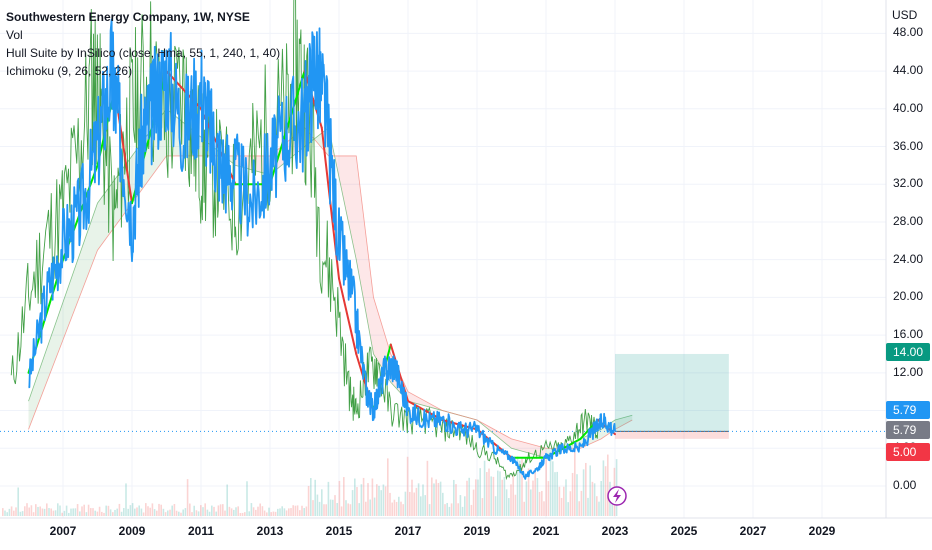 This screenshot has height=550, width=932. Describe the element at coordinates (905, 485) in the screenshot. I see `price-tick-label: 0.00` at that location.